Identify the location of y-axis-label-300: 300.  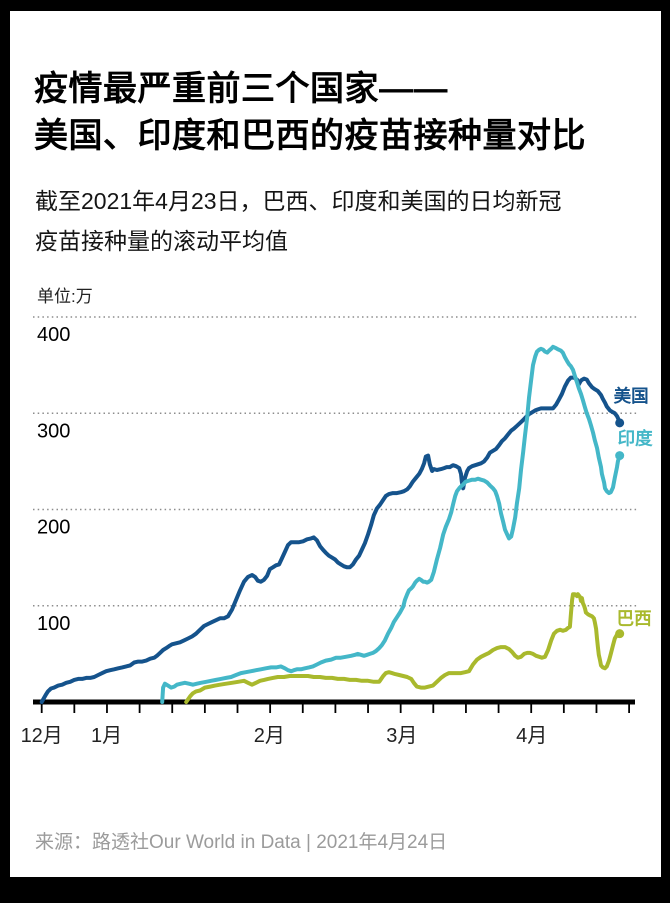
(53, 431).